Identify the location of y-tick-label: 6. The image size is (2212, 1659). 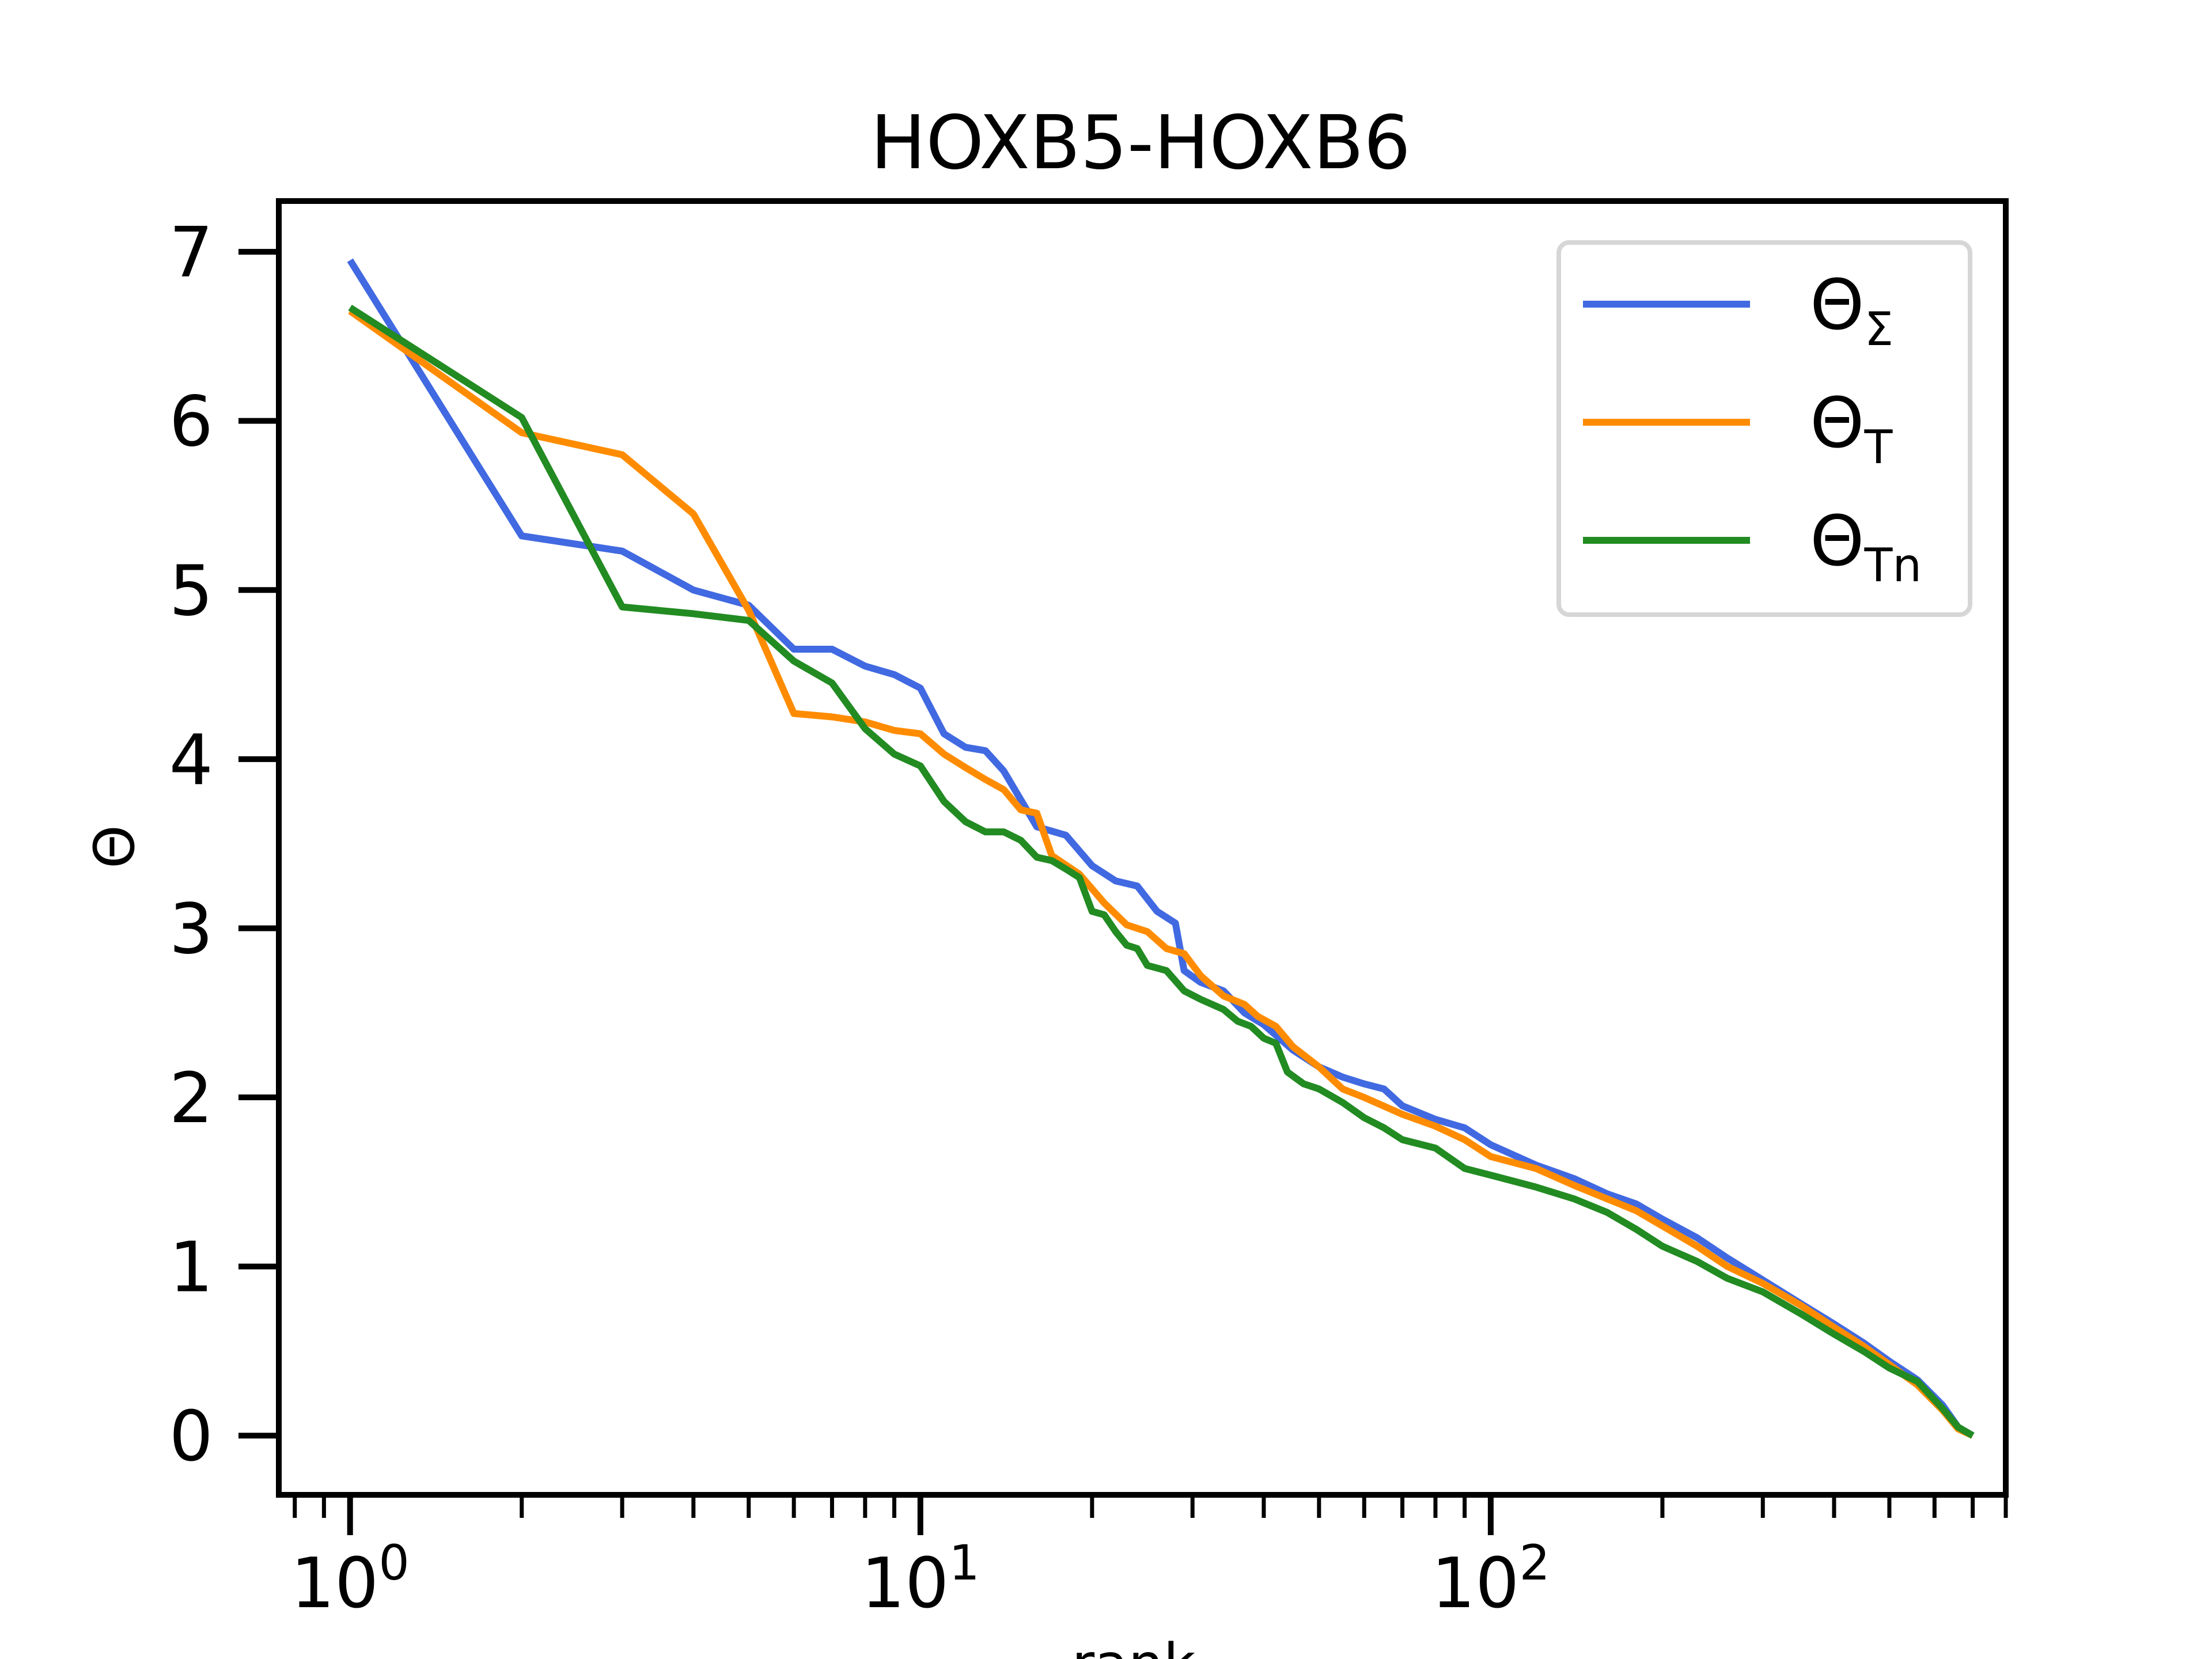
(191, 422).